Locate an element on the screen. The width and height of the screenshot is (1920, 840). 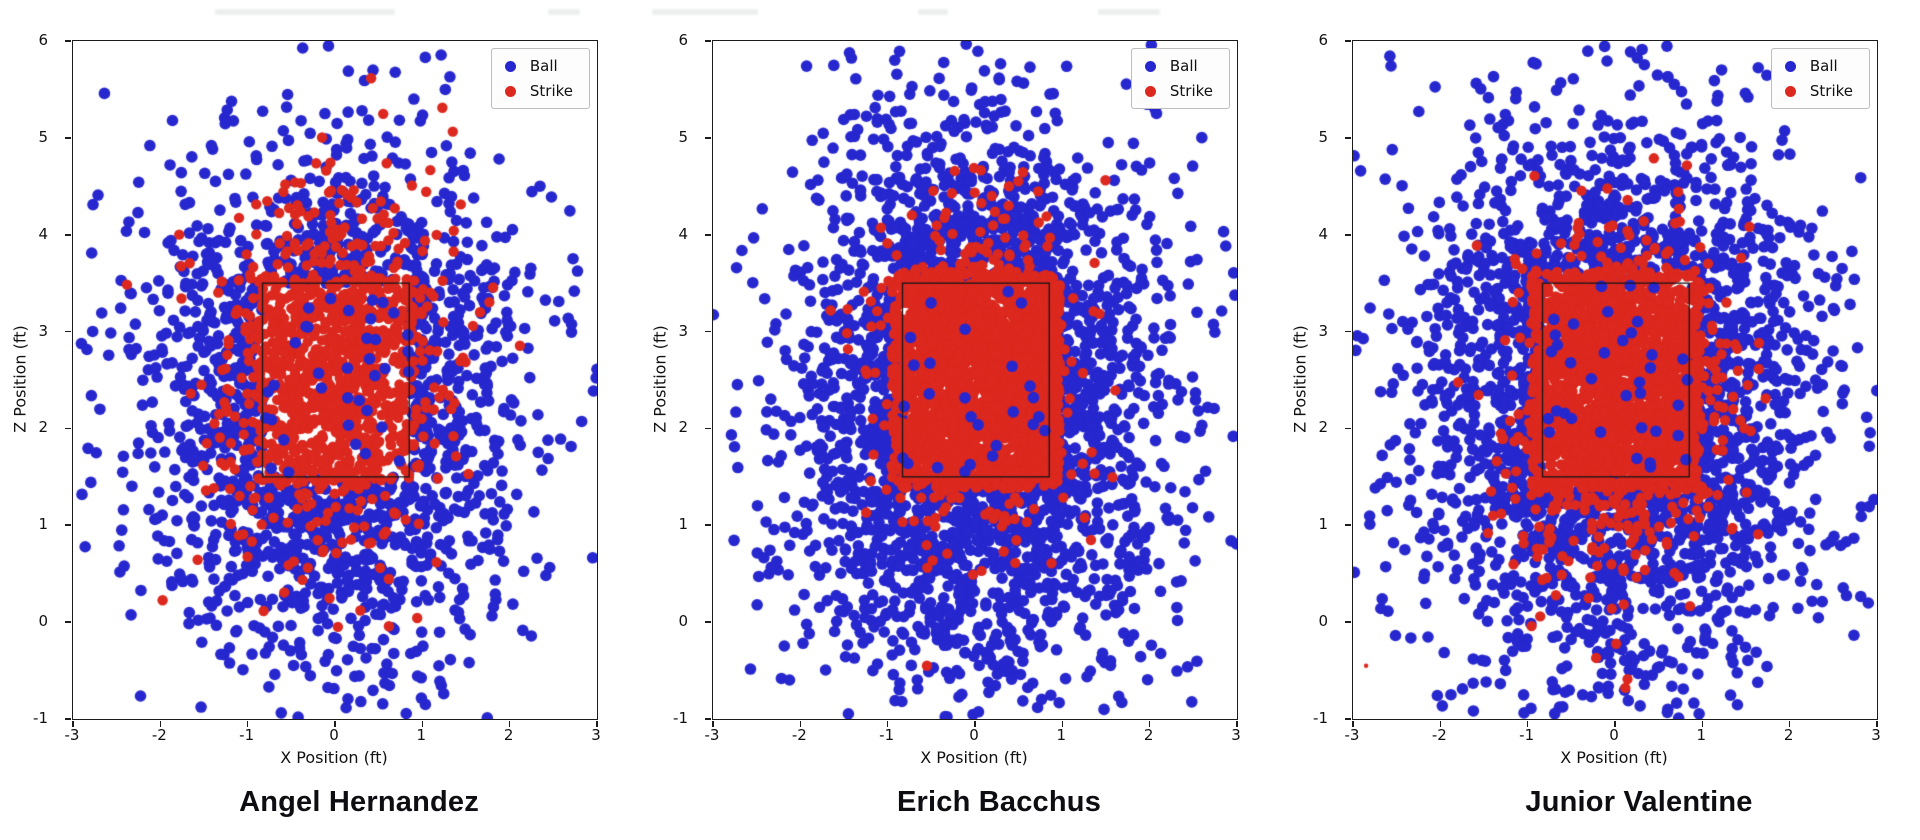
legend-item-ball: Ball is located at coordinates (538, 66).